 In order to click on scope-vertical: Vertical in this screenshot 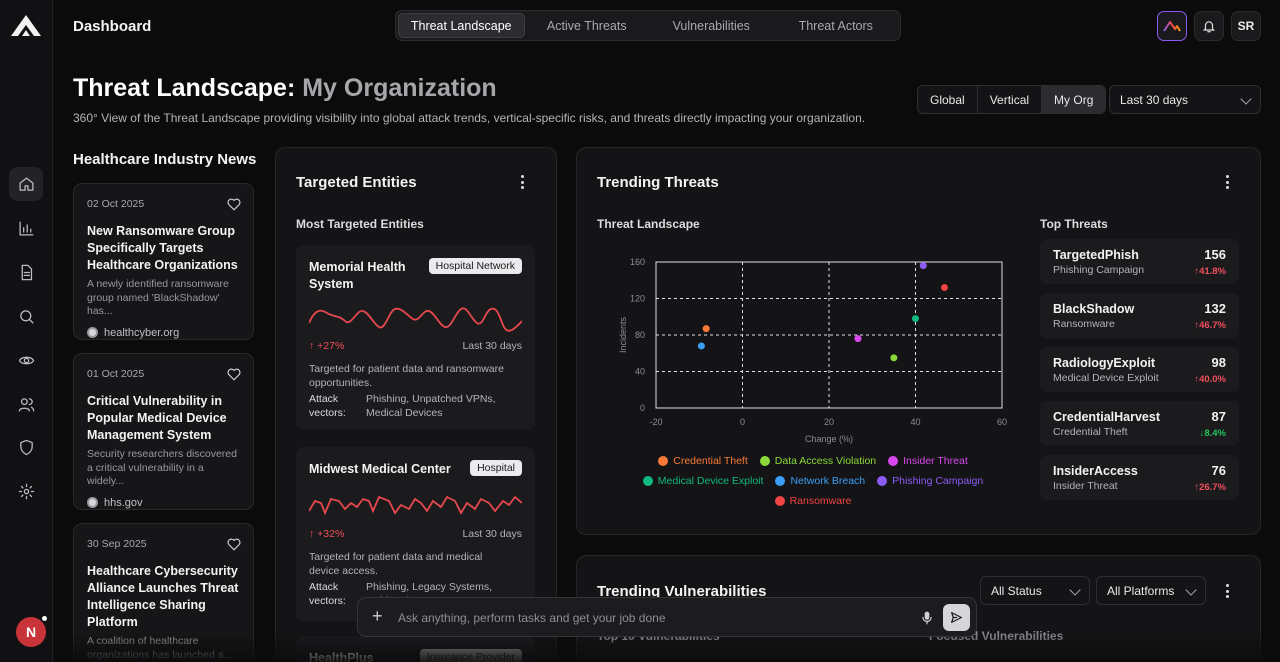, I will do `click(1010, 99)`.